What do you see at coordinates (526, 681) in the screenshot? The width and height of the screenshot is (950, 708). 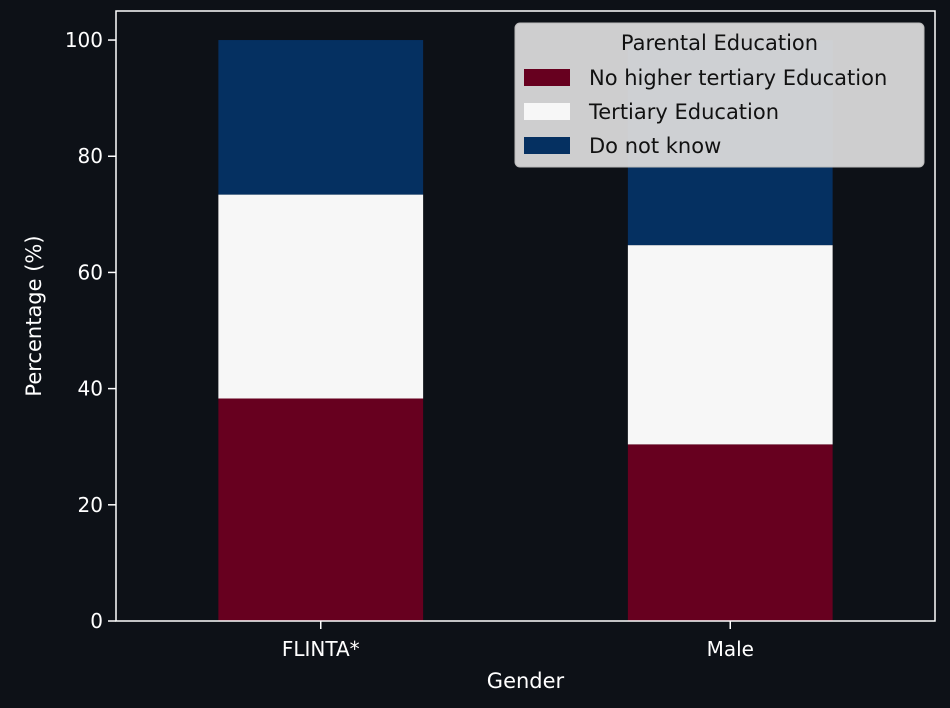 I see `x-axis-label: Gender` at bounding box center [526, 681].